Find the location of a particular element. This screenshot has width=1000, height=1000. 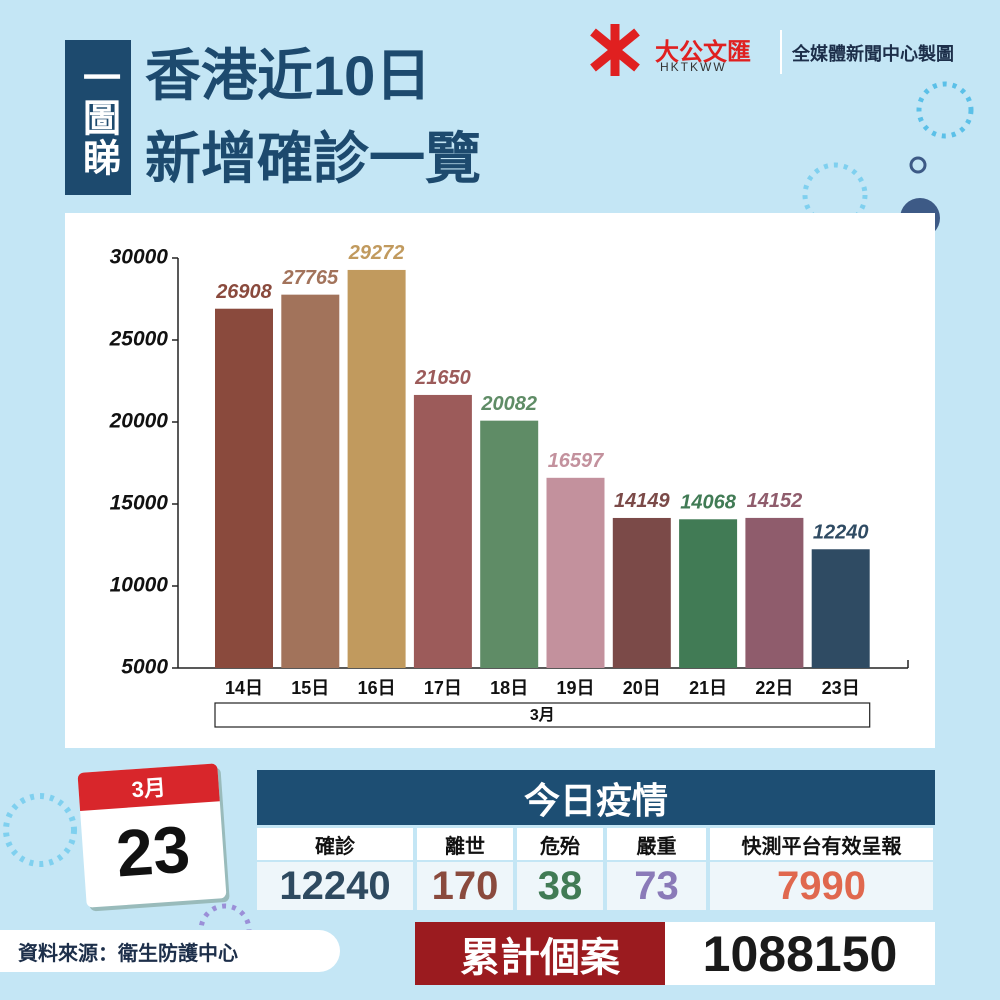

logo-sub: HKTKWW is located at coordinates (693, 67).